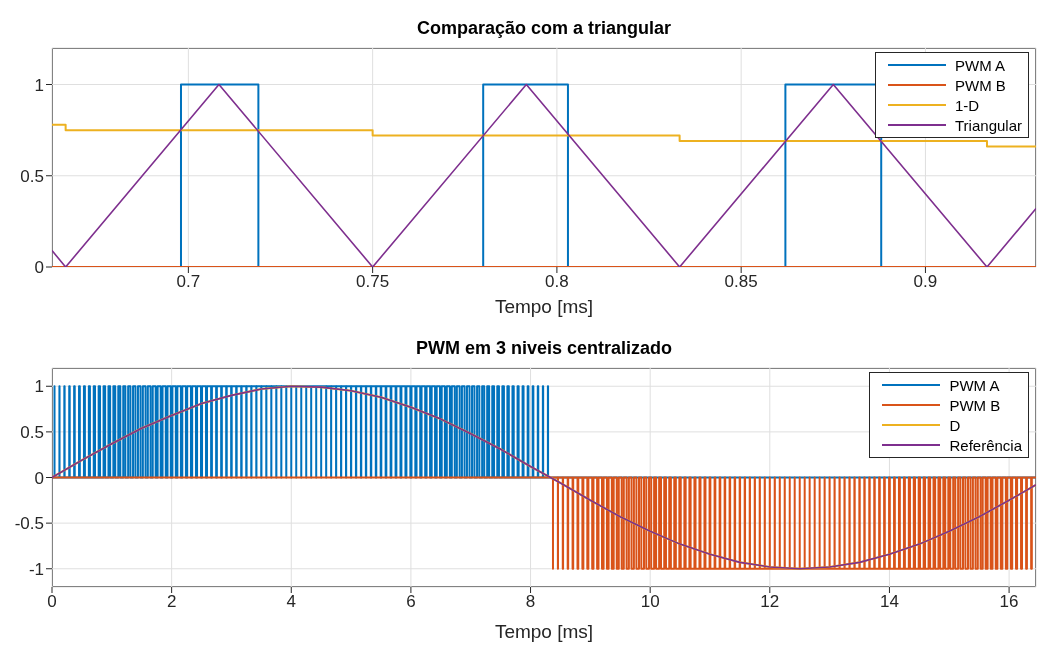 The width and height of the screenshot is (1037, 650). Describe the element at coordinates (291, 602) in the screenshot. I see `x-tick-label: 4` at that location.